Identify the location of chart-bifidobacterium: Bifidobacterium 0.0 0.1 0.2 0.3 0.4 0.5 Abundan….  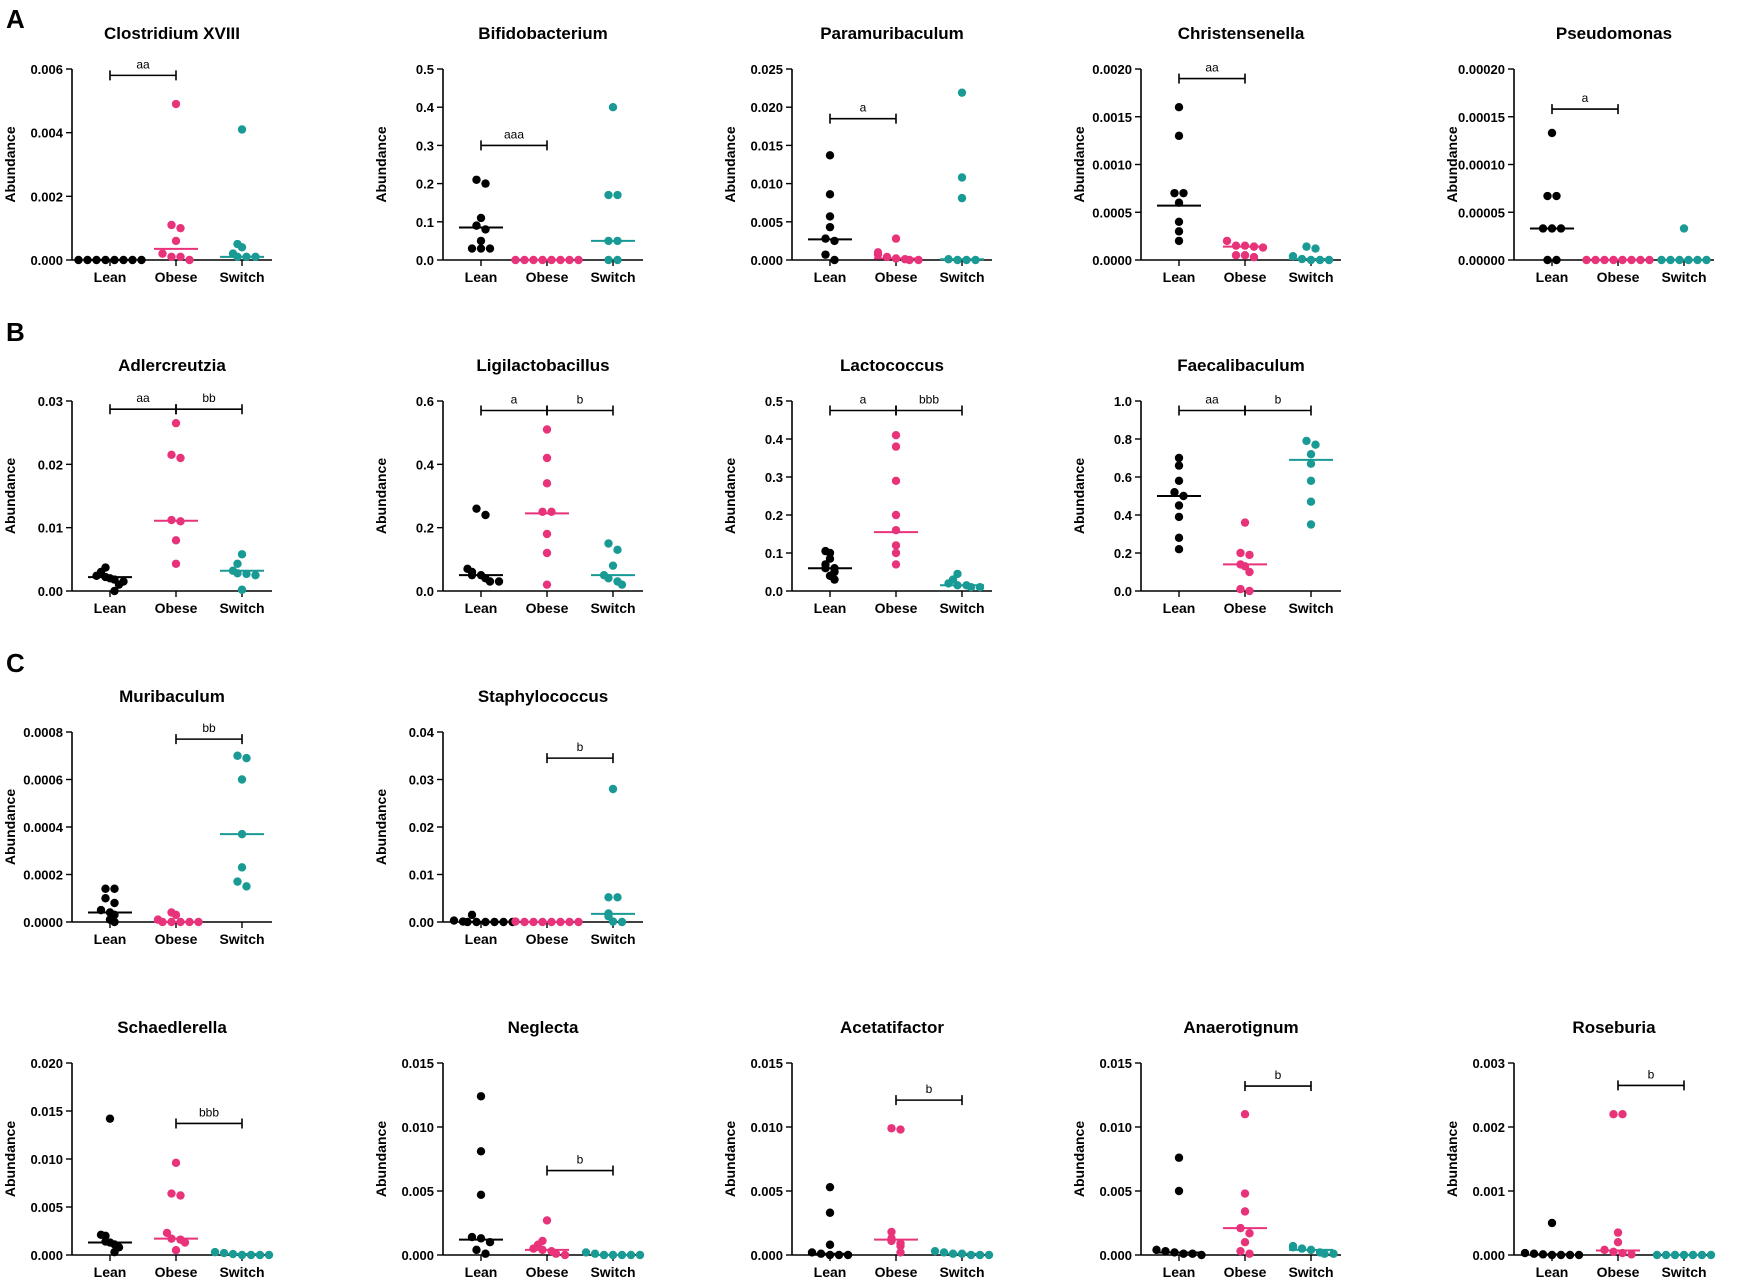
(508, 154).